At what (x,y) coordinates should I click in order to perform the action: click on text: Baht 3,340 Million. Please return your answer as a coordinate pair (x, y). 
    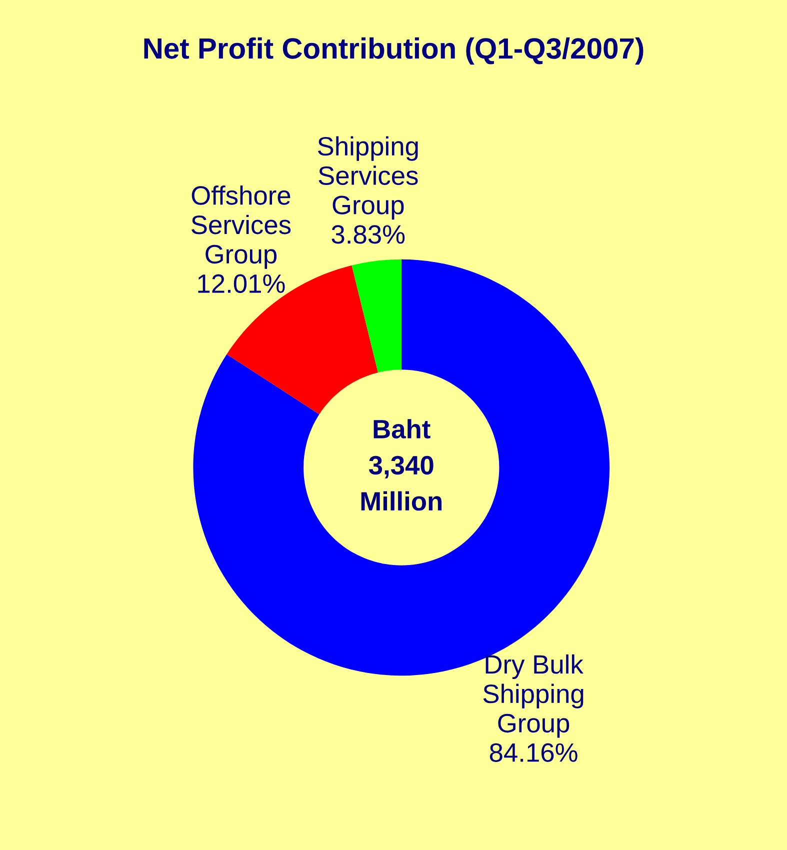
    Looking at the image, I should click on (401, 465).